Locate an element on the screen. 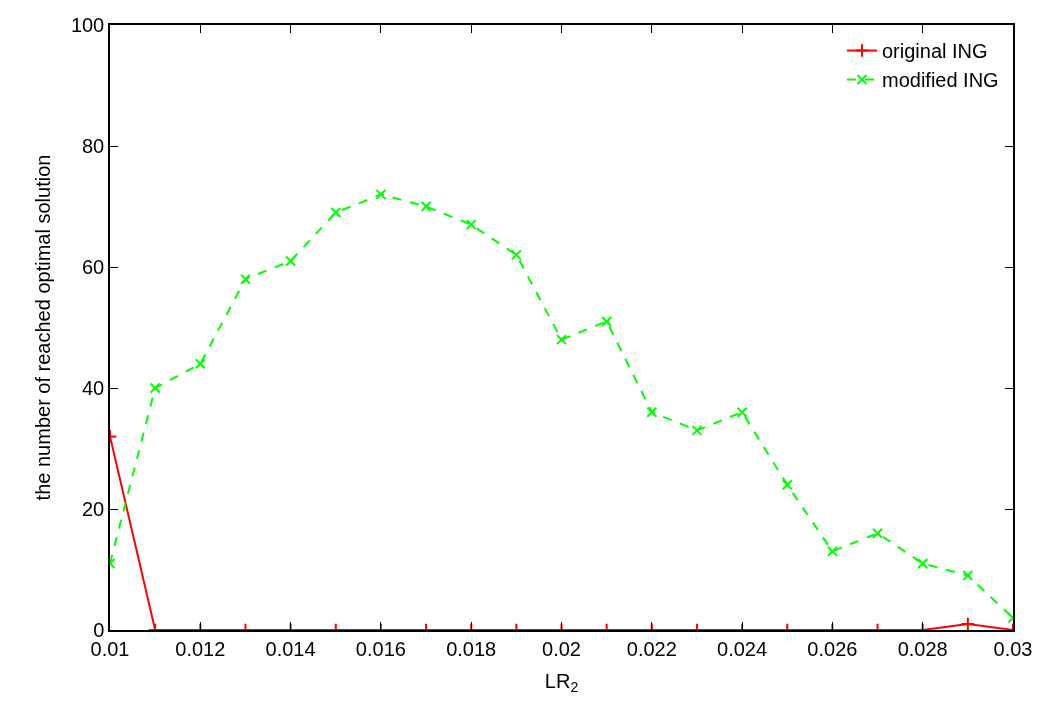 The width and height of the screenshot is (1043, 720). x-tick-label: 0.028 is located at coordinates (922, 648).